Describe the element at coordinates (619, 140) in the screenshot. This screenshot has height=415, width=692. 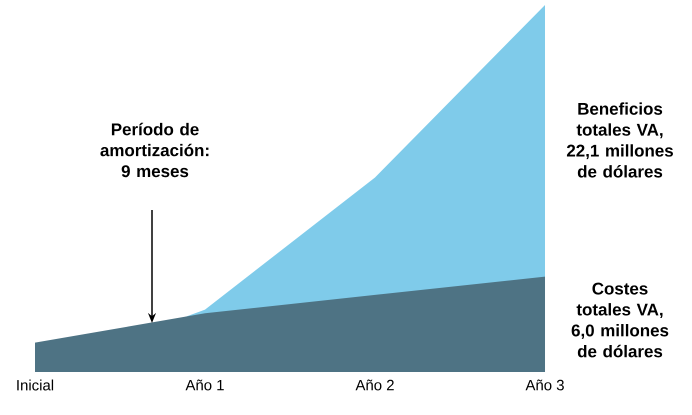
I see `series-label: Beneficios totales VA, 22,1 millones de dólares` at that location.